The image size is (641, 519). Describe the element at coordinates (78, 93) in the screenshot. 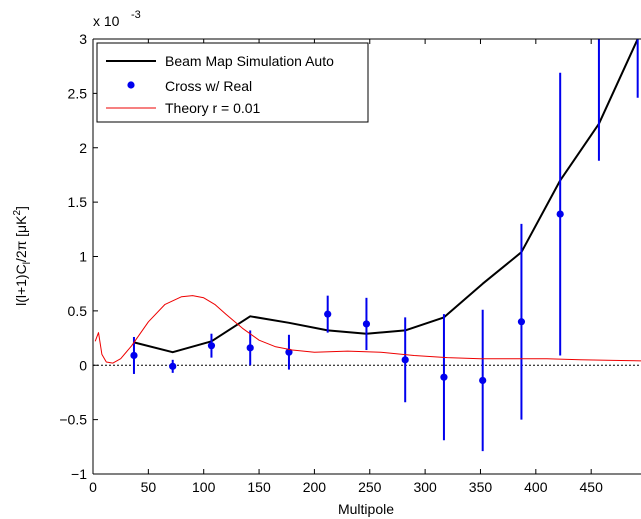

I see `y-tick-label: 2.5` at that location.